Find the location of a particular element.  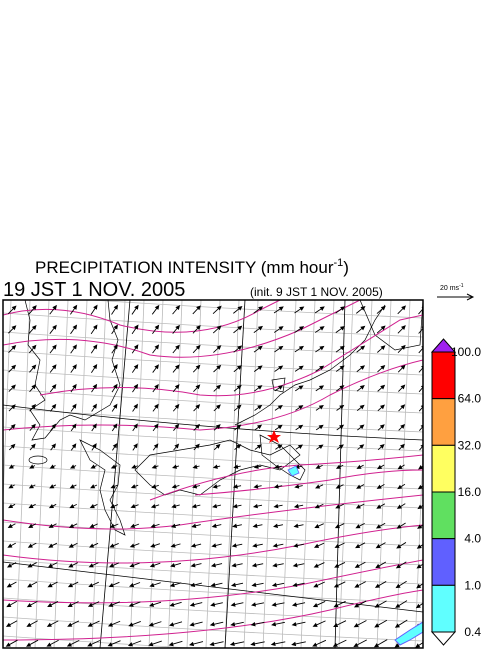

title-text: PRECIPITATION INTENSITY (mm hour is located at coordinates (184, 267).